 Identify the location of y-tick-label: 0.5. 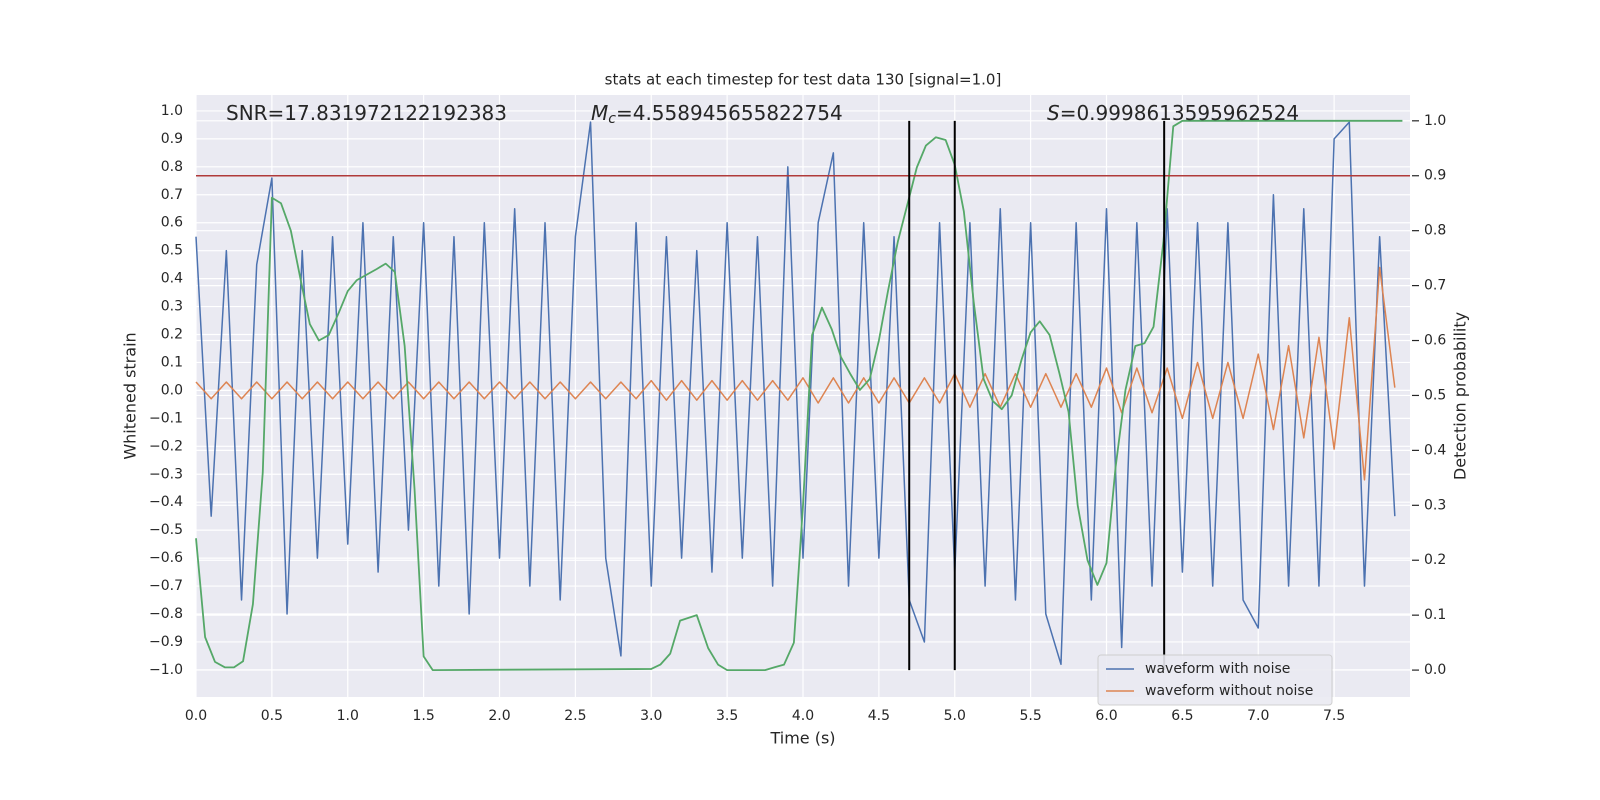
(172, 251).